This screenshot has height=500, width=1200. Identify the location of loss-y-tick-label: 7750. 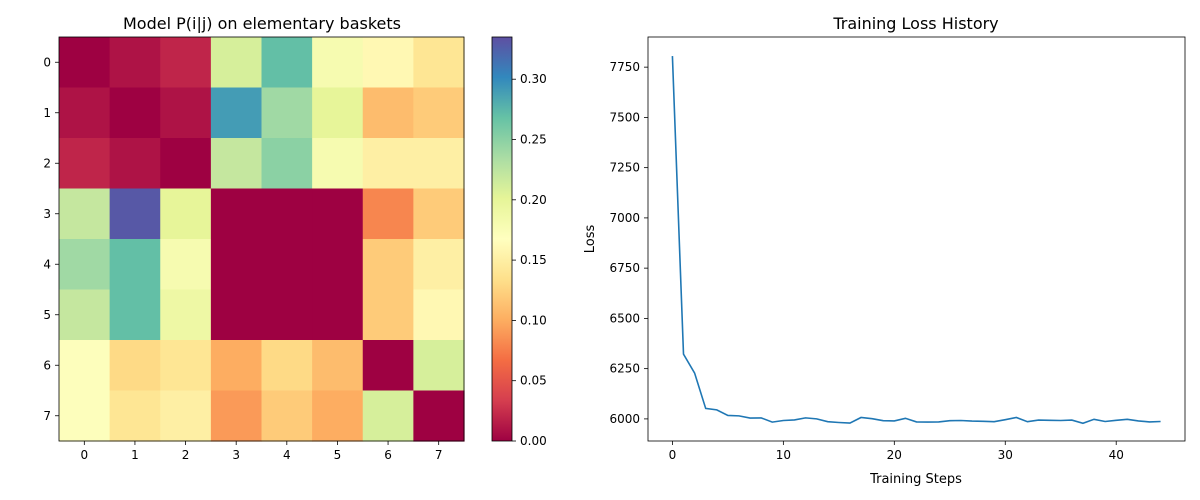
(624, 67).